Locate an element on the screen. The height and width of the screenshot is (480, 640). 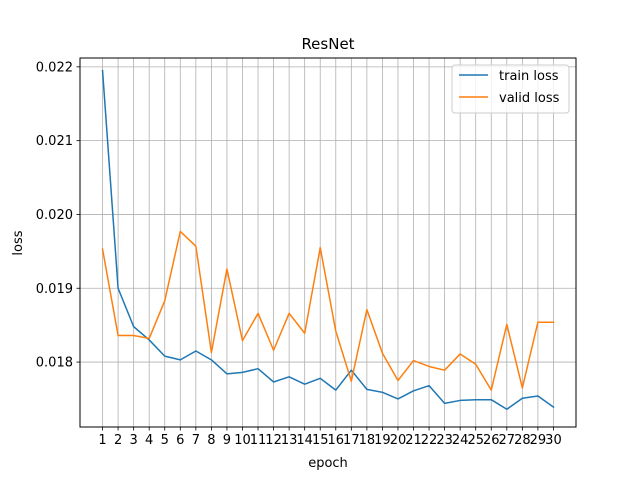
x-tick-label: 30 is located at coordinates (553, 440).